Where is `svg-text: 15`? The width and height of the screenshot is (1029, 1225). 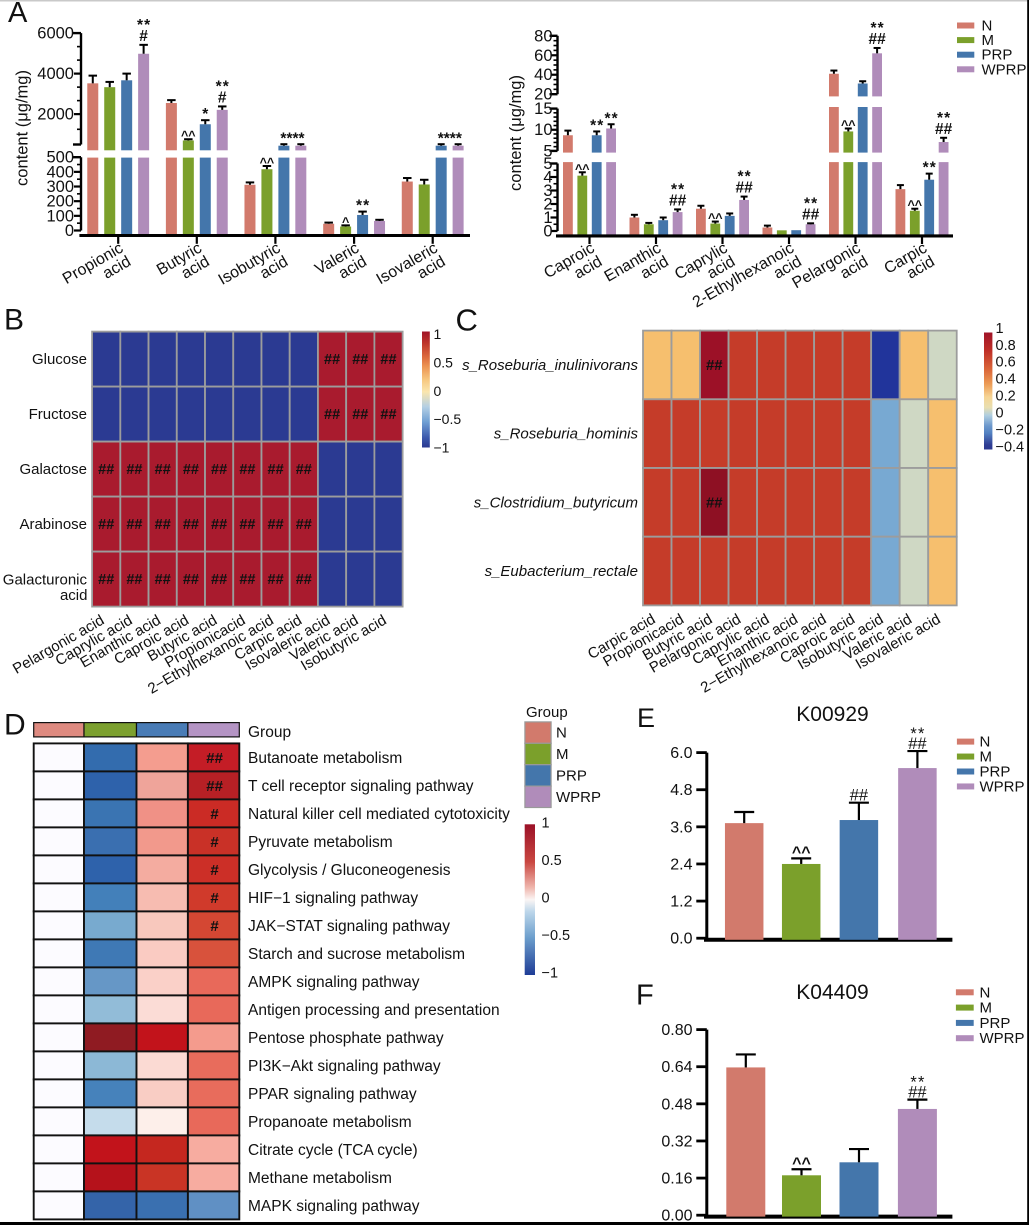
svg-text: 15 is located at coordinates (543, 109).